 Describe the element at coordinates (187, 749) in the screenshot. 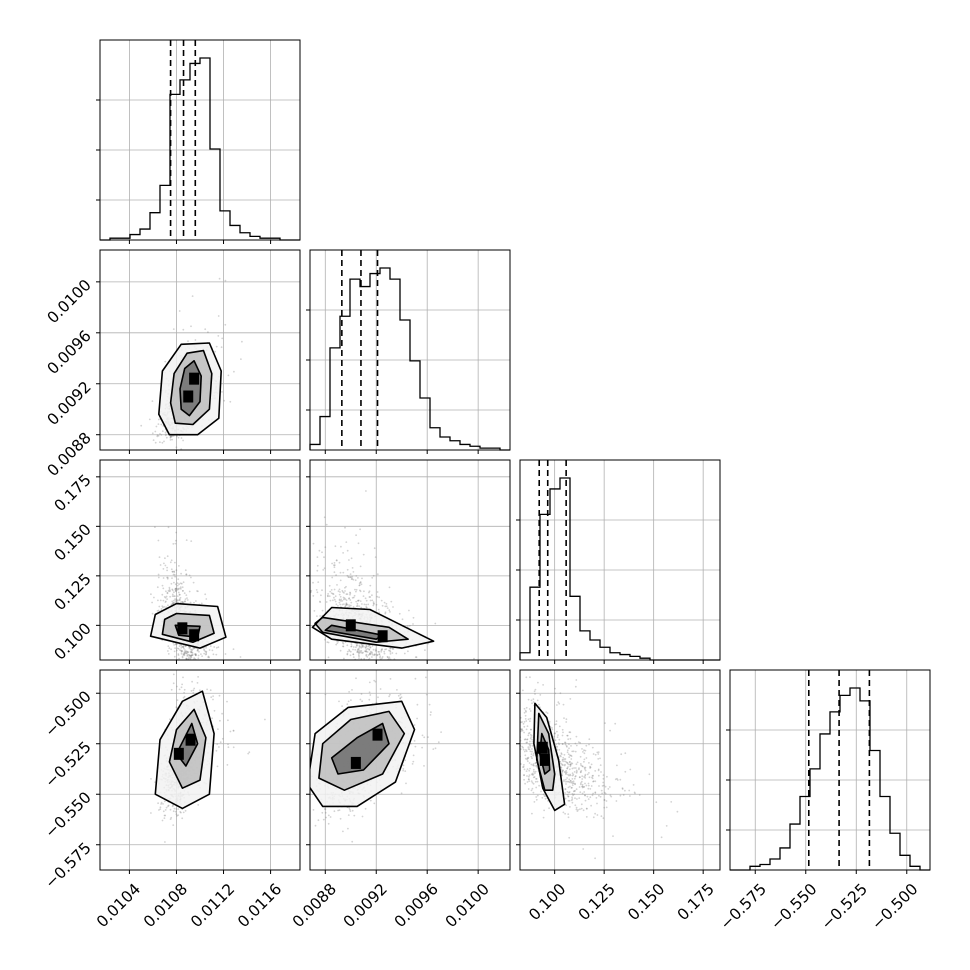

I see `contour-line` at that location.